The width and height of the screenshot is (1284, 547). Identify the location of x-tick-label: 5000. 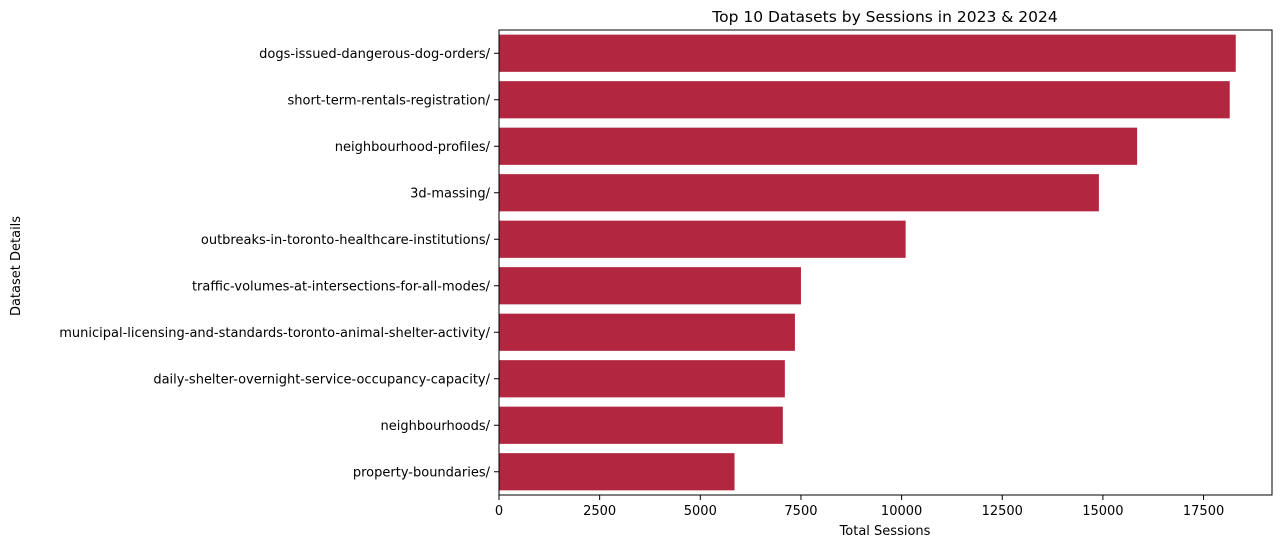
(700, 511).